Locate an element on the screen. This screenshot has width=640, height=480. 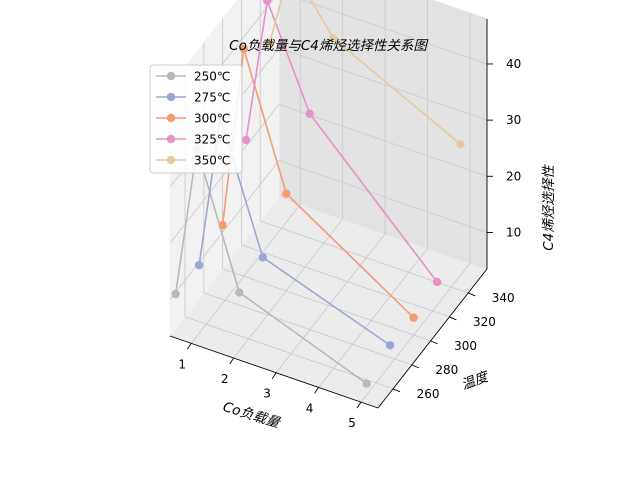
y-tick-label: 260 is located at coordinates (428, 394).